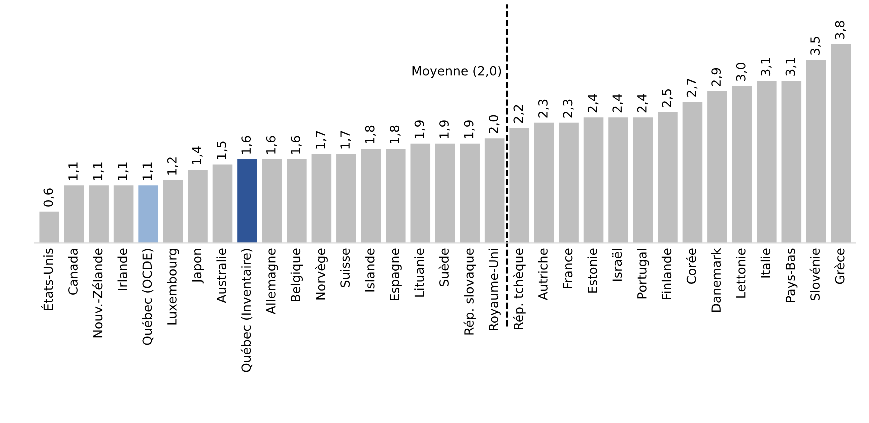 The image size is (869, 423). I want to click on x-tick-label: Danemark, so click(716, 280).